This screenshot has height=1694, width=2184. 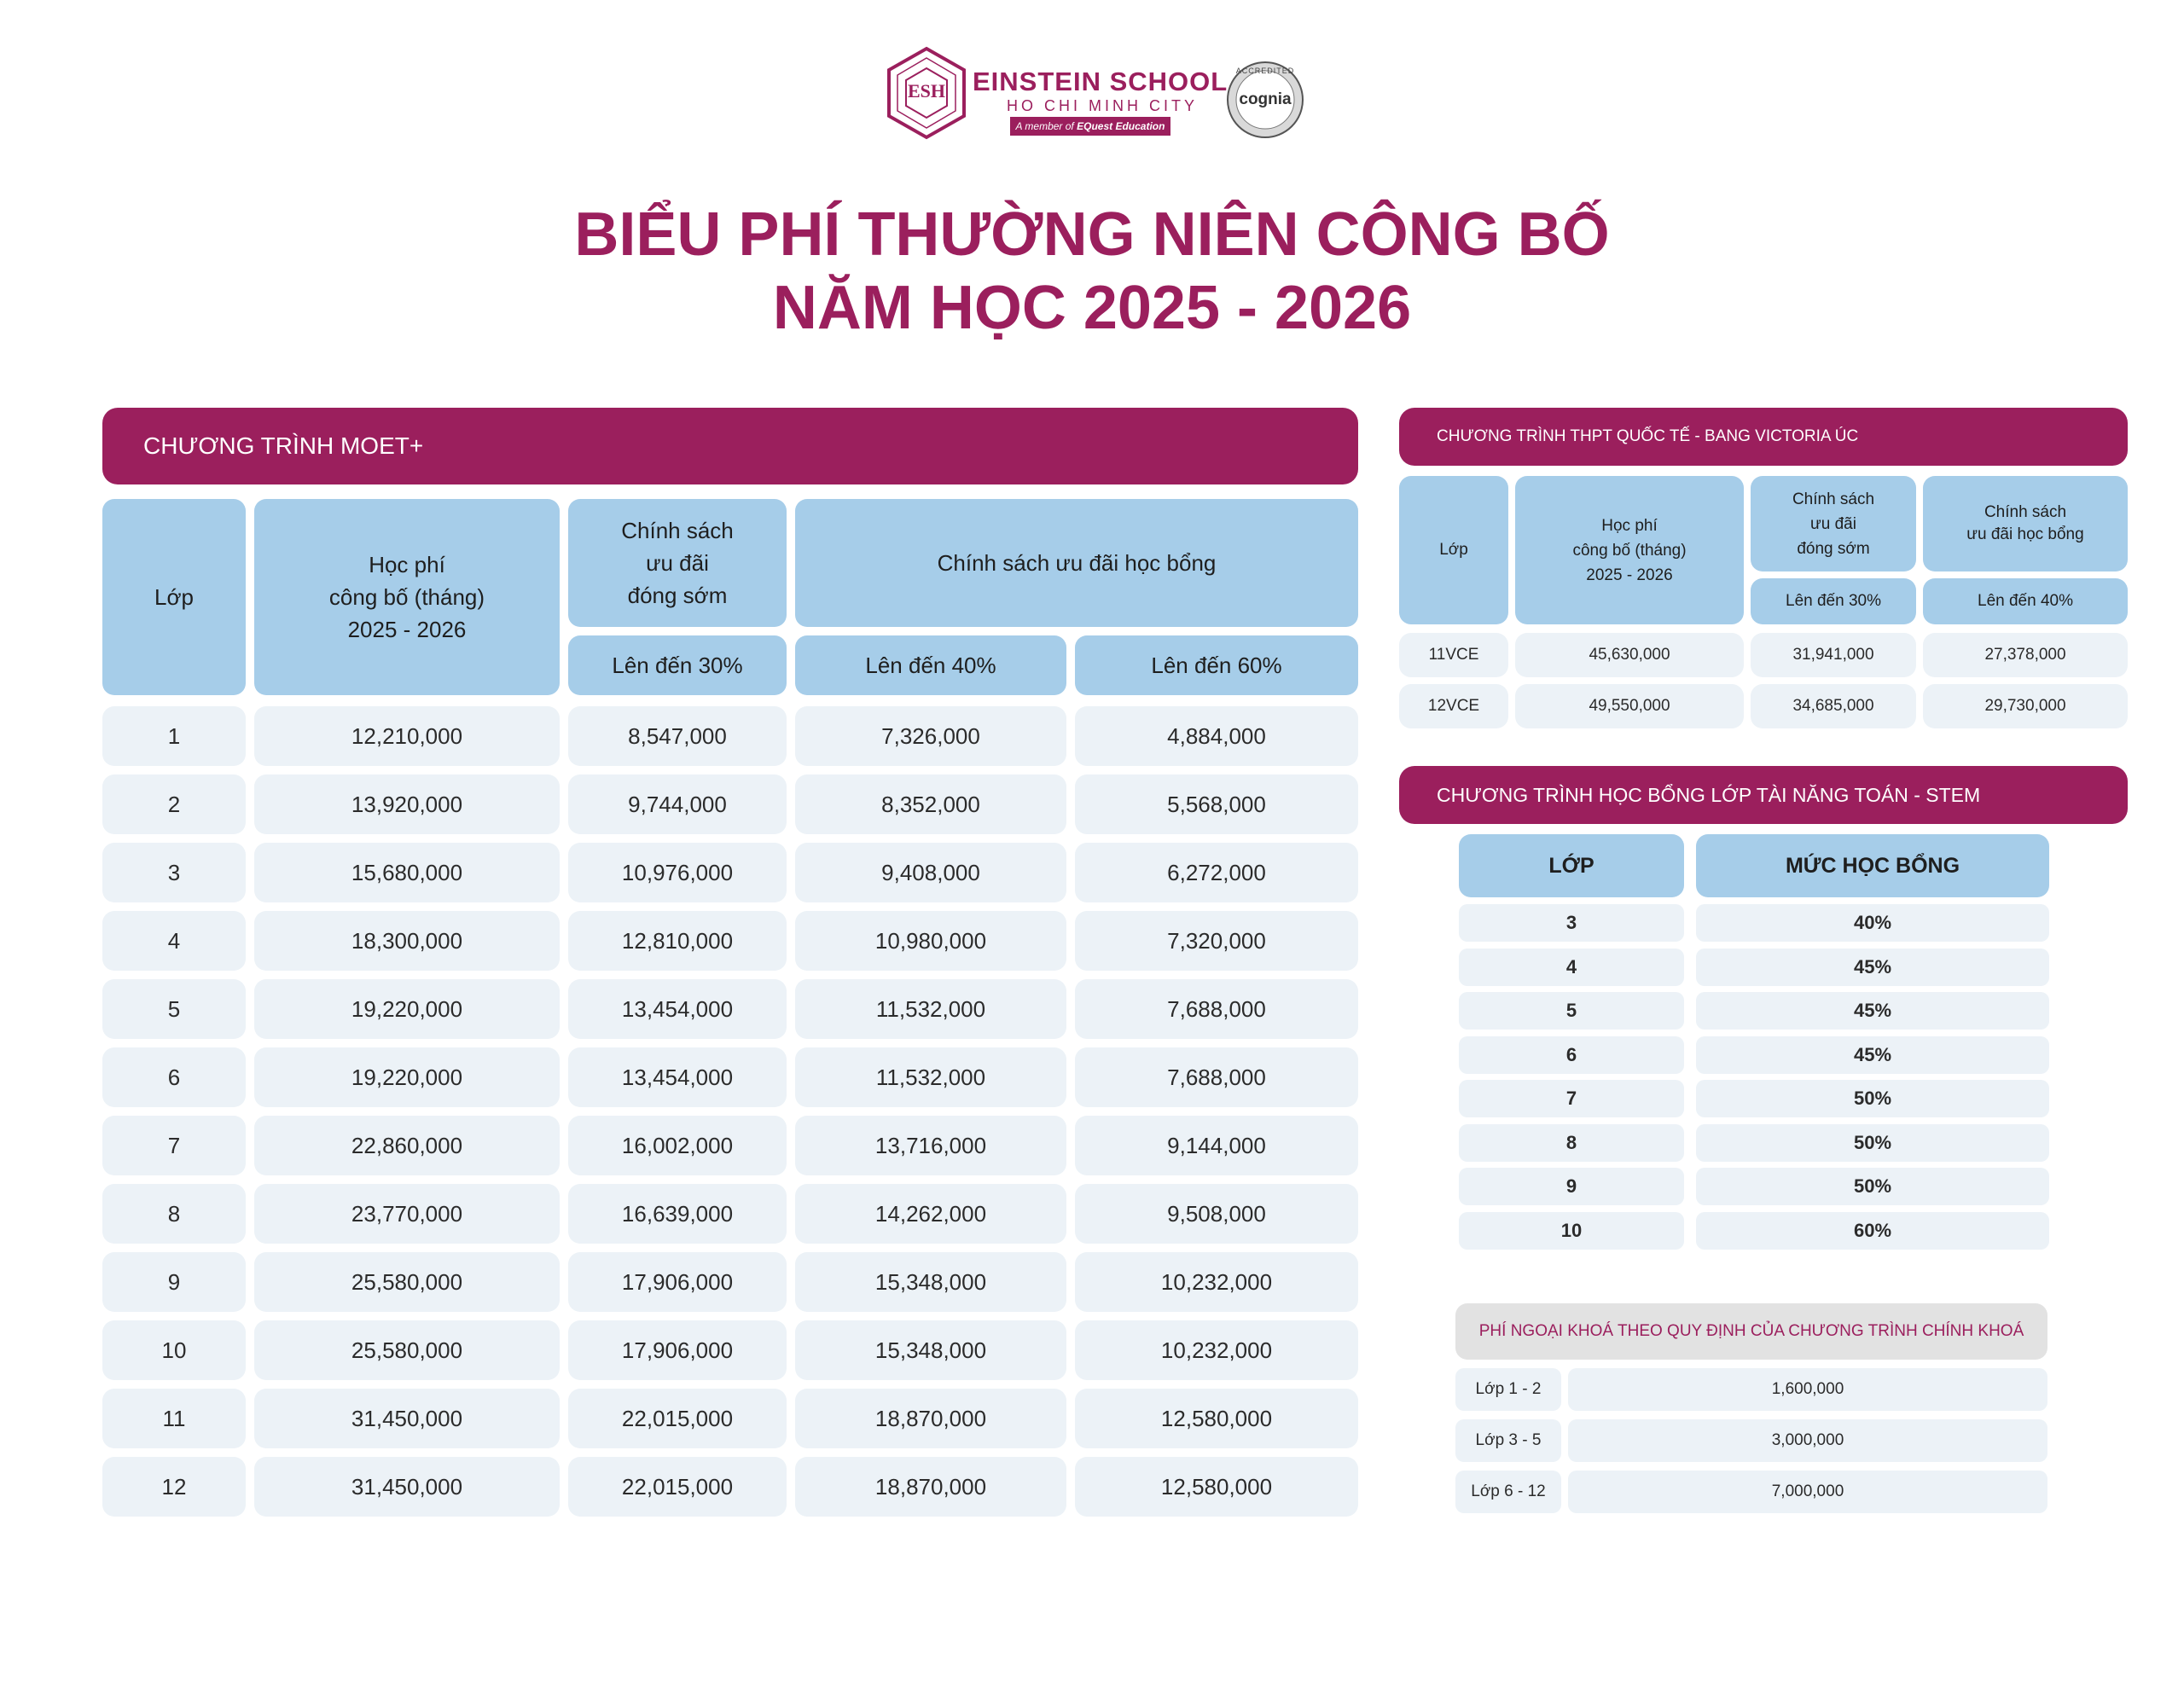 What do you see at coordinates (1572, 1055) in the screenshot?
I see `stem-row-4-grade: 6` at bounding box center [1572, 1055].